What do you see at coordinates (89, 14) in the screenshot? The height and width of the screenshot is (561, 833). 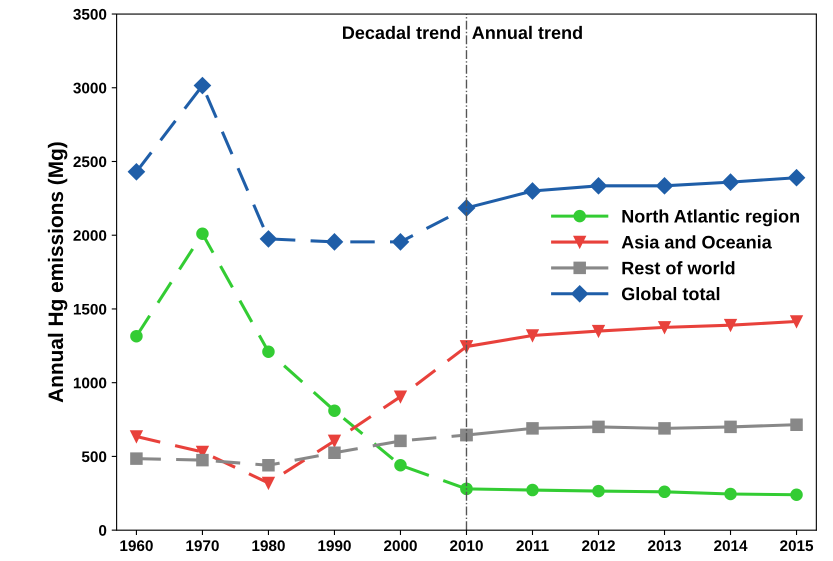 I see `y-tick-label: 3500` at bounding box center [89, 14].